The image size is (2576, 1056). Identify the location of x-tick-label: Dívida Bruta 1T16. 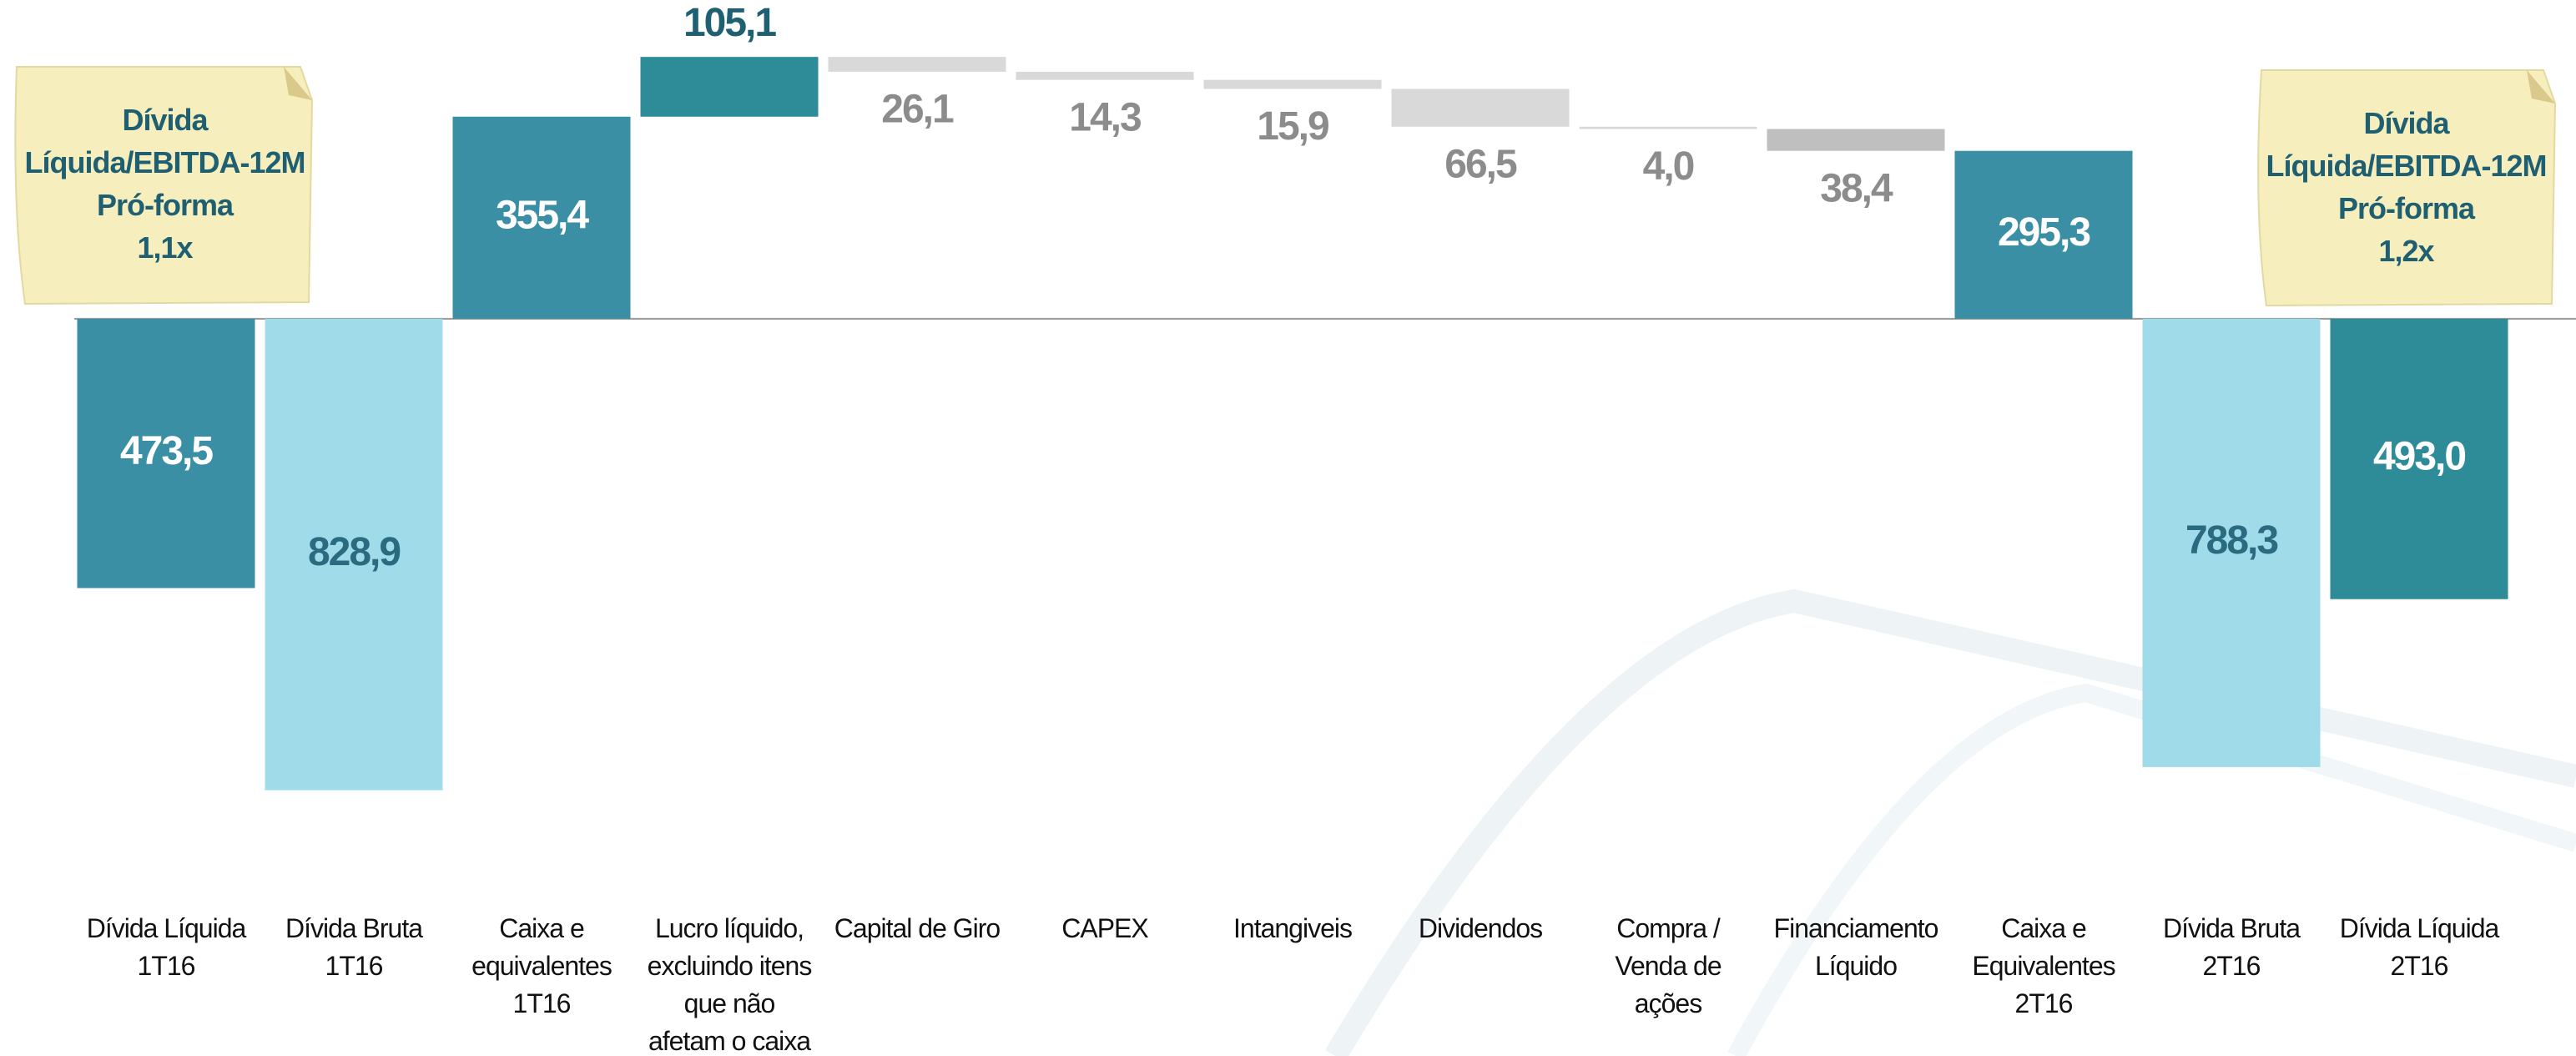
(354, 947).